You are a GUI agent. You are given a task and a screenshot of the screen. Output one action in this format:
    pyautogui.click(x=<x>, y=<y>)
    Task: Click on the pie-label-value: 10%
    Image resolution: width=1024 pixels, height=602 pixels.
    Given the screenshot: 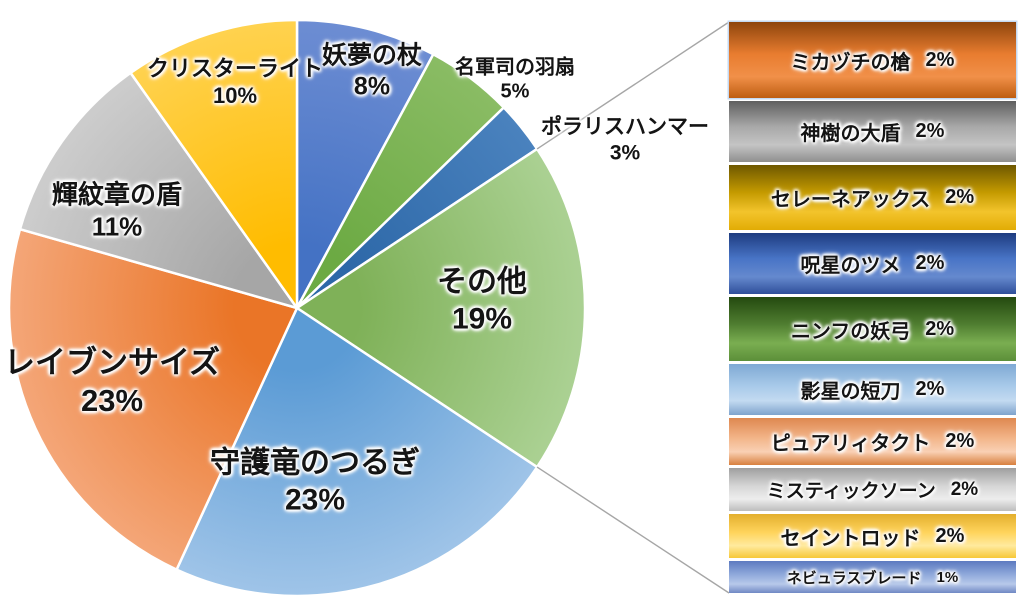 What is the action you would take?
    pyautogui.click(x=235, y=95)
    